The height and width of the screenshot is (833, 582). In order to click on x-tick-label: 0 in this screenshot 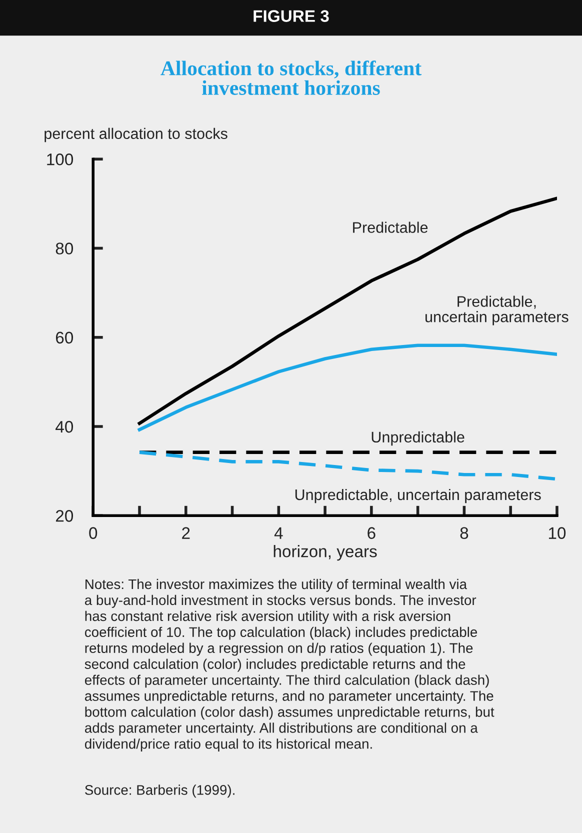, I will do `click(93, 533)`.